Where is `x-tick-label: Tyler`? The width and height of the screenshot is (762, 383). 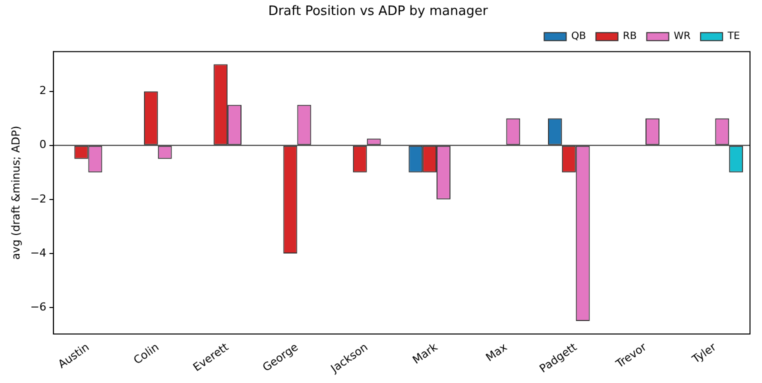
x-tick-label: Tyler is located at coordinates (704, 353).